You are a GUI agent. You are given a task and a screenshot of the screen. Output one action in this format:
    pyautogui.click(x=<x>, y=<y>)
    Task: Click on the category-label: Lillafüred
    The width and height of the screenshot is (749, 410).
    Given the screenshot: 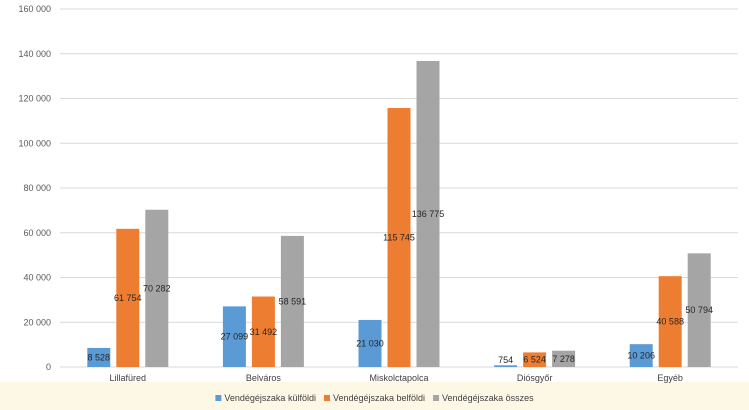 What is the action you would take?
    pyautogui.click(x=128, y=378)
    